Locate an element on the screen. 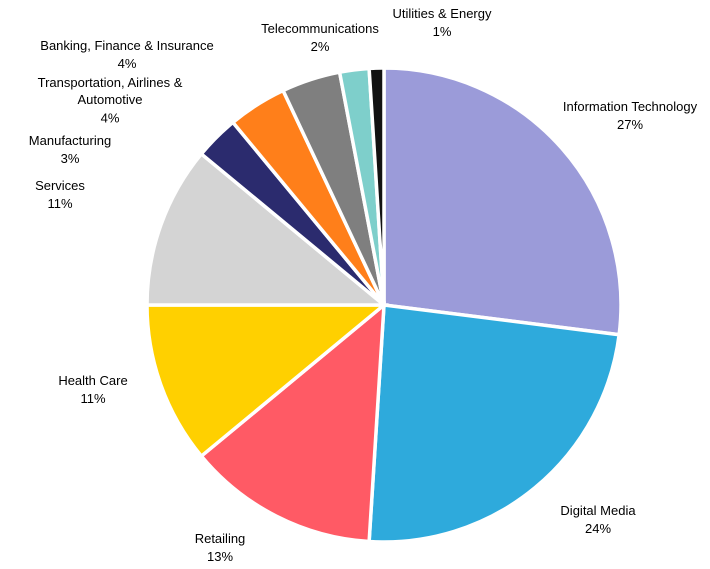 The height and width of the screenshot is (569, 710). slice-value-label: 2% is located at coordinates (320, 46).